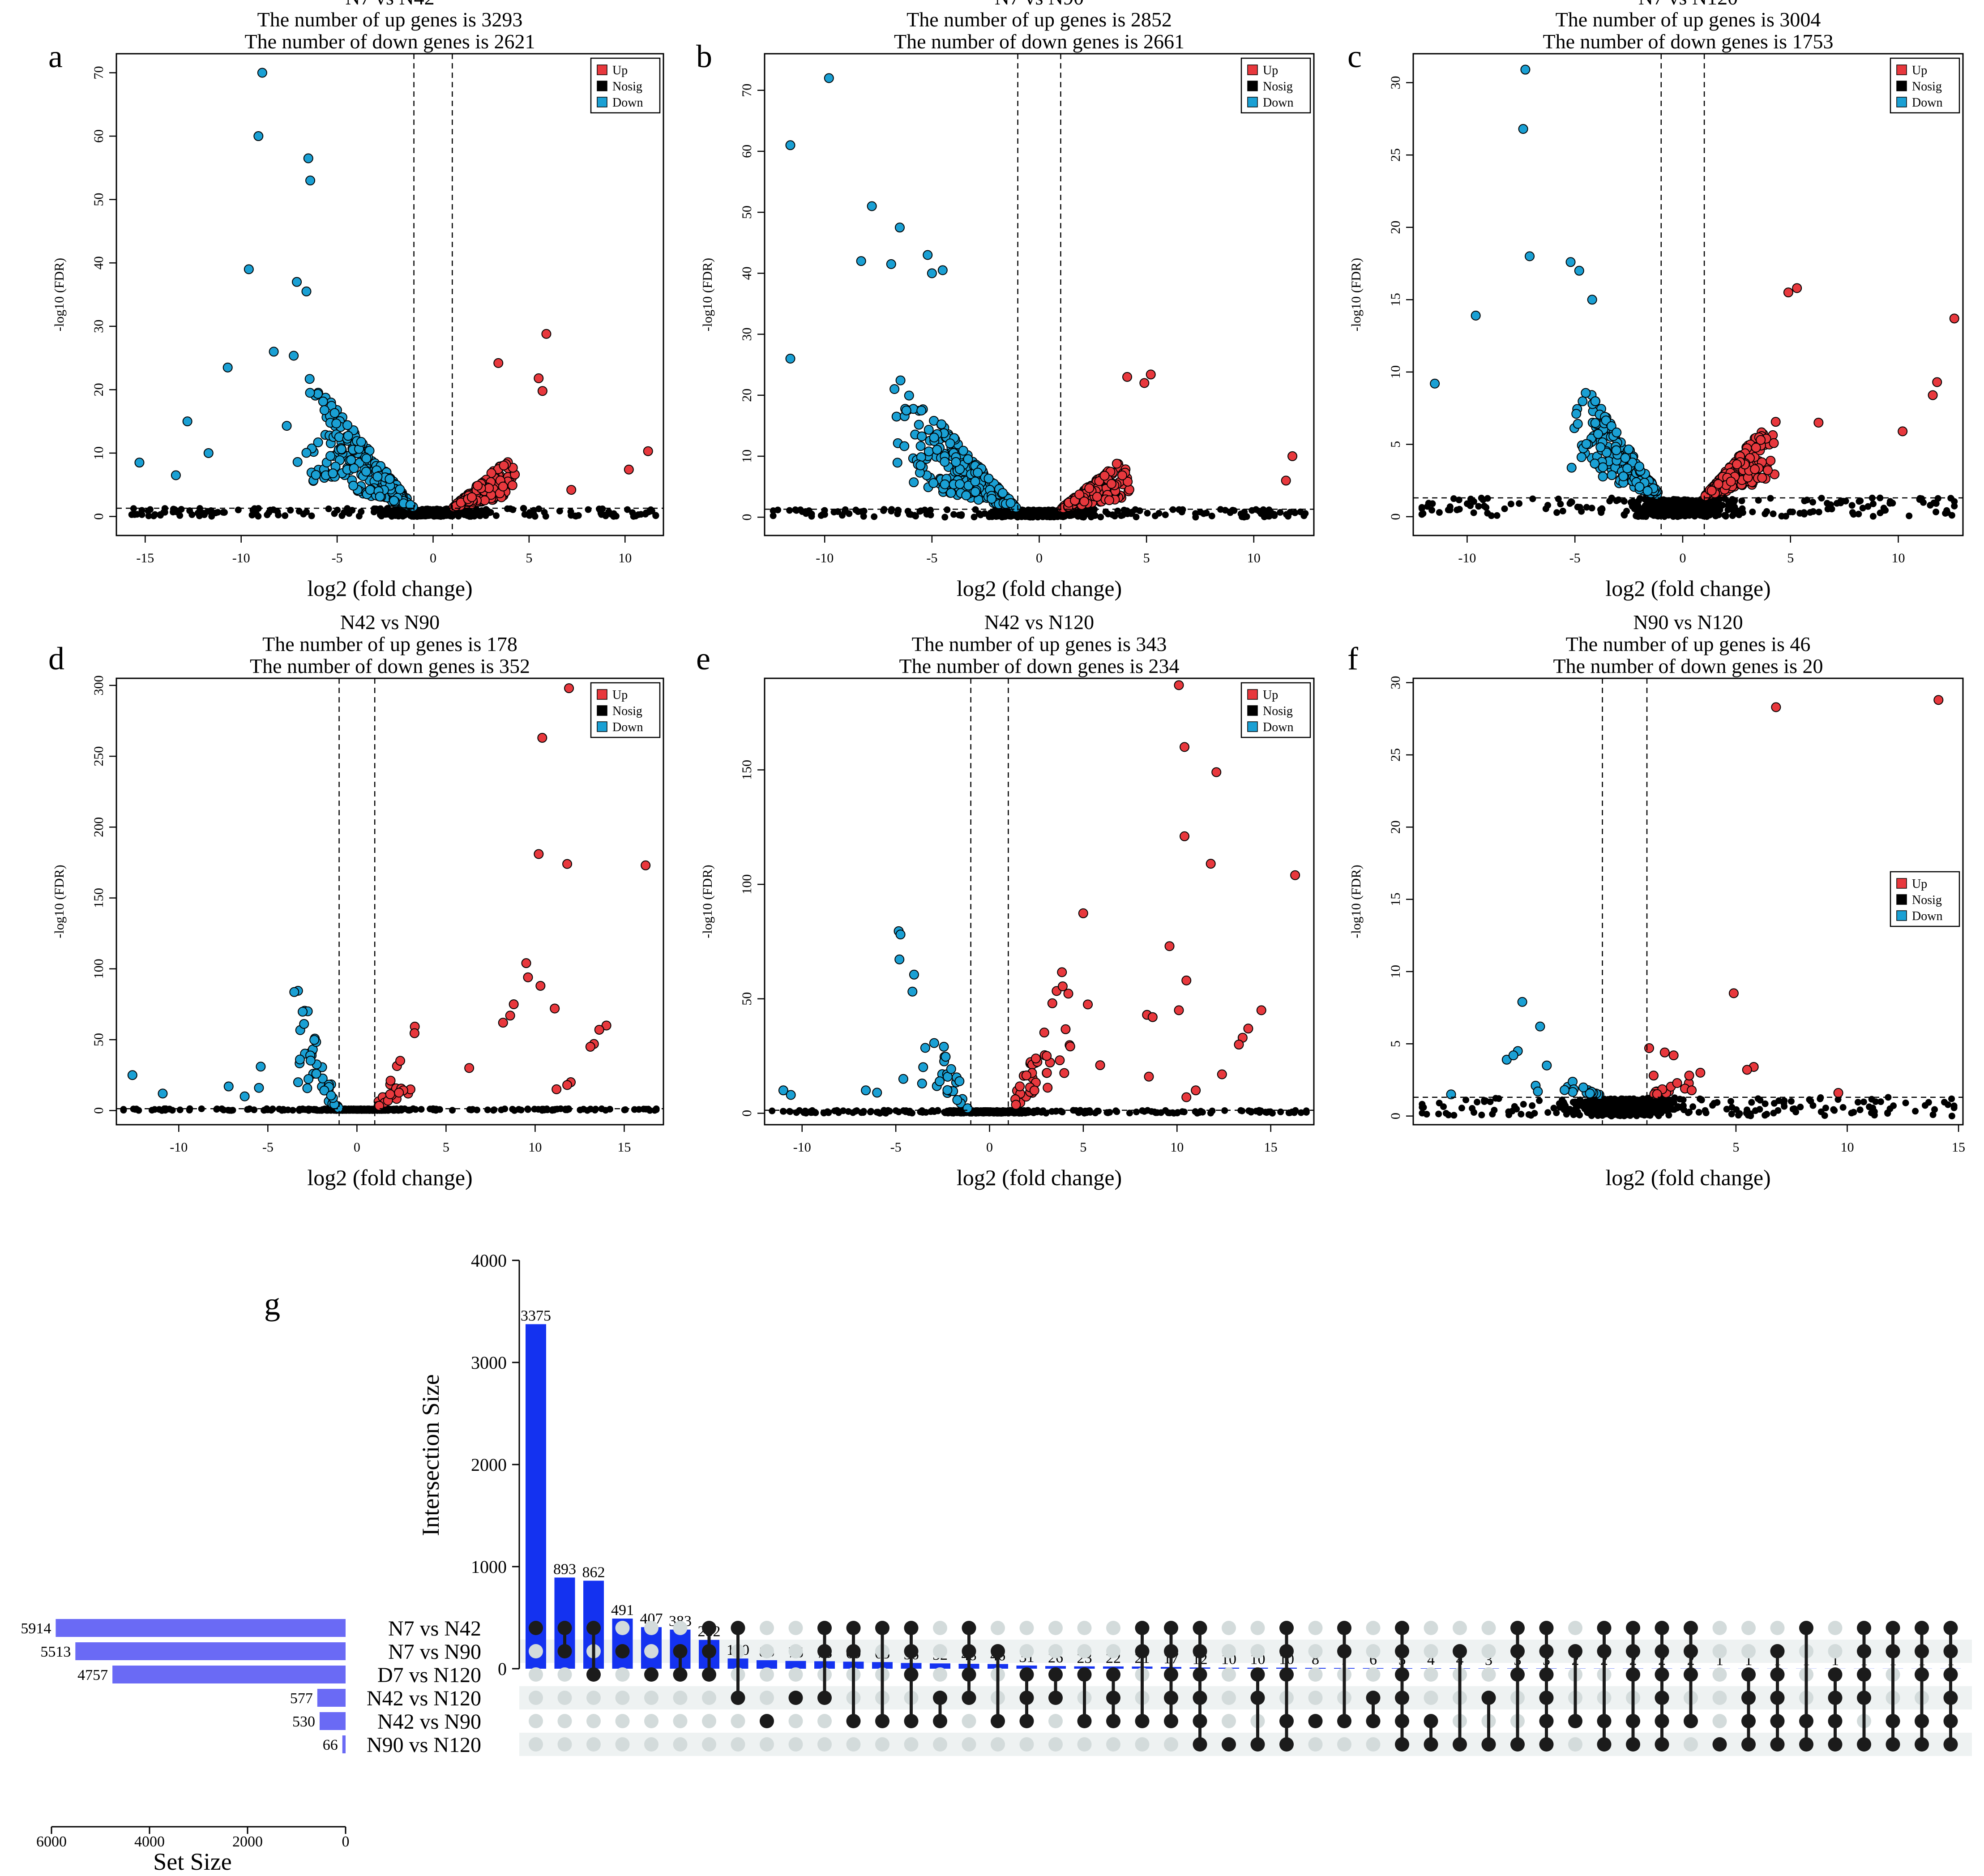 The height and width of the screenshot is (1876, 1984). I want to click on panel-letter-b: b, so click(704, 56).